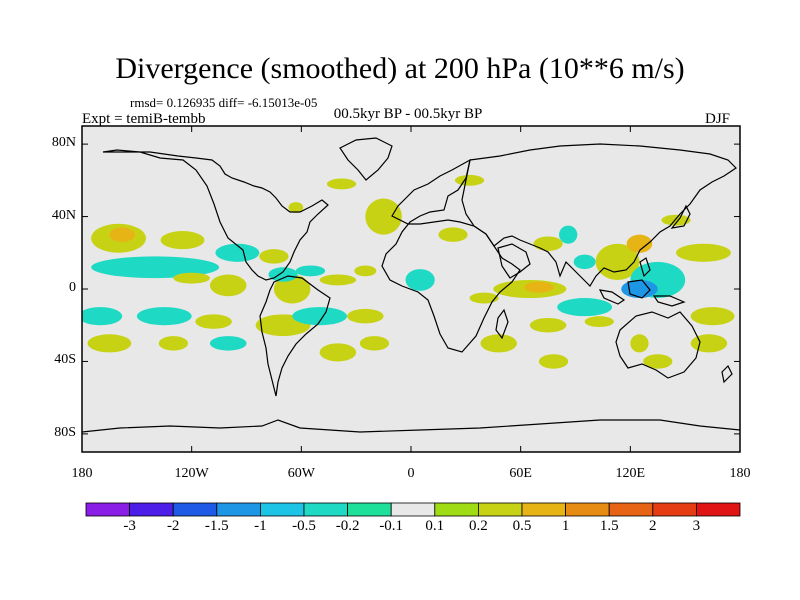  I want to click on coastline-australia, so click(658, 345).